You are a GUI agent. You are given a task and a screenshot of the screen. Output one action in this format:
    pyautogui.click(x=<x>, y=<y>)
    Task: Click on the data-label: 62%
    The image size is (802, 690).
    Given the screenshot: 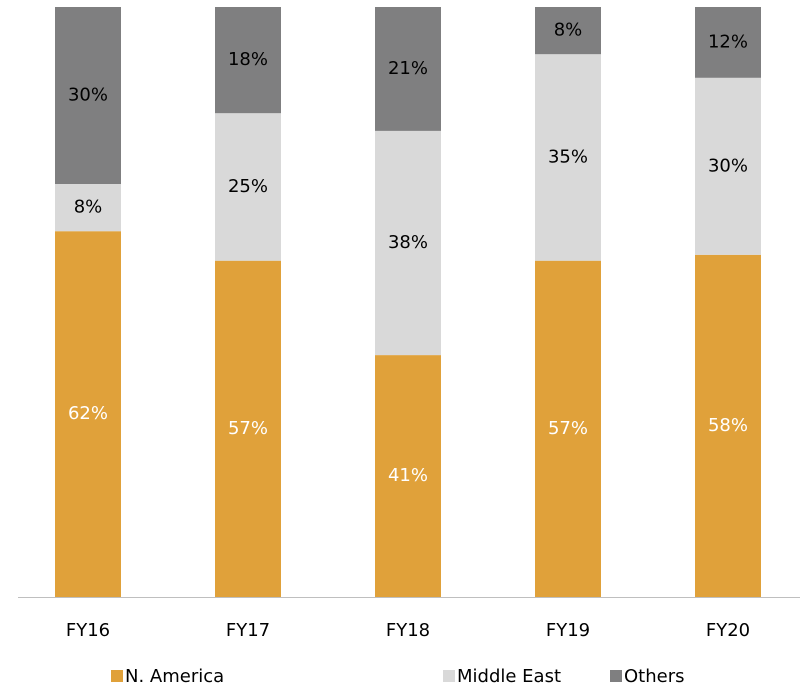 What is the action you would take?
    pyautogui.click(x=88, y=413)
    